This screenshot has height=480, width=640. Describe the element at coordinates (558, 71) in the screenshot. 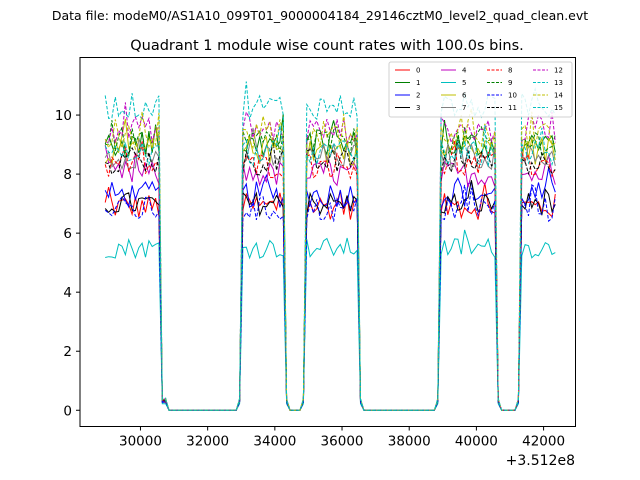

I see `legend-label-12: 12` at that location.